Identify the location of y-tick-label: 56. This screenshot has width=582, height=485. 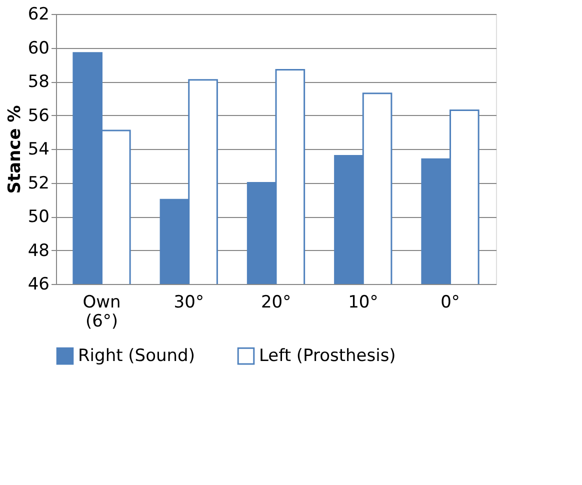
(39, 116).